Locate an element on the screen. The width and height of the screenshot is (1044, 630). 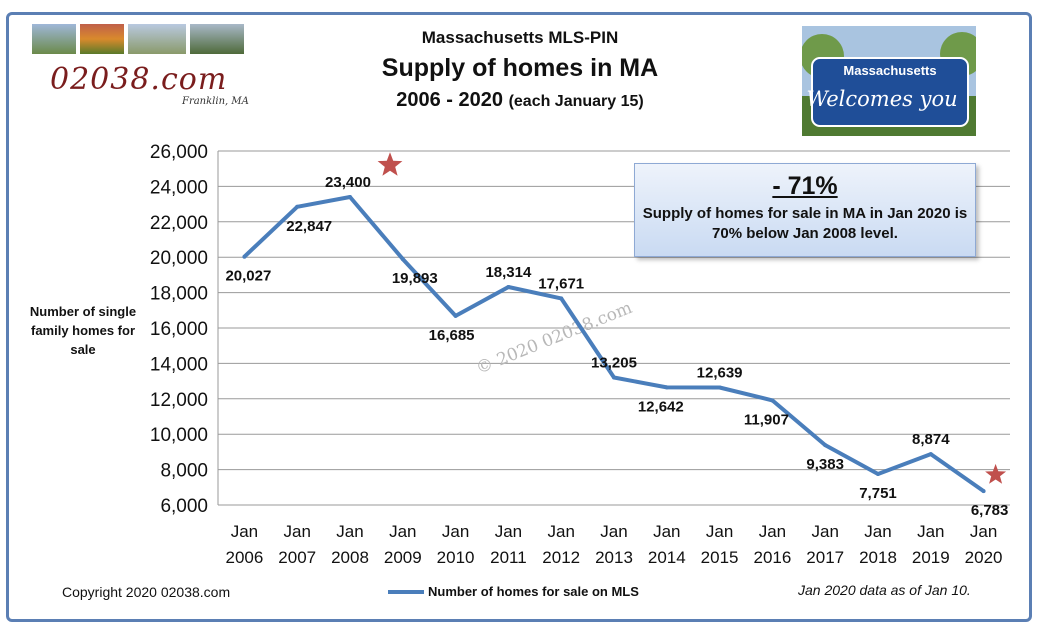
y-tick-label: 14,000 is located at coordinates (179, 364).